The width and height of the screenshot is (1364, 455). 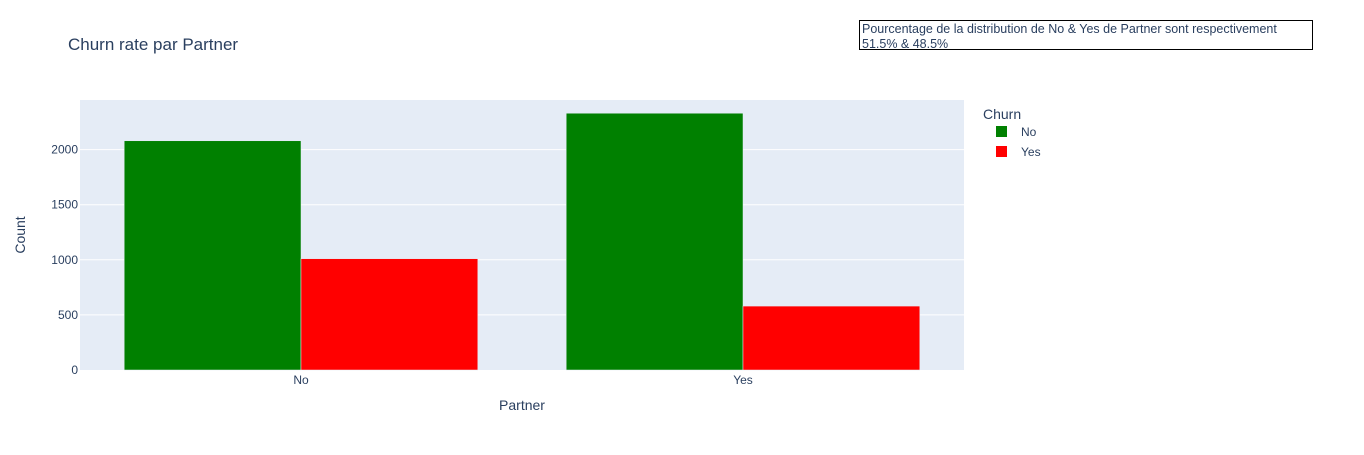 I want to click on bar-yes-churn-no, so click(x=654, y=241).